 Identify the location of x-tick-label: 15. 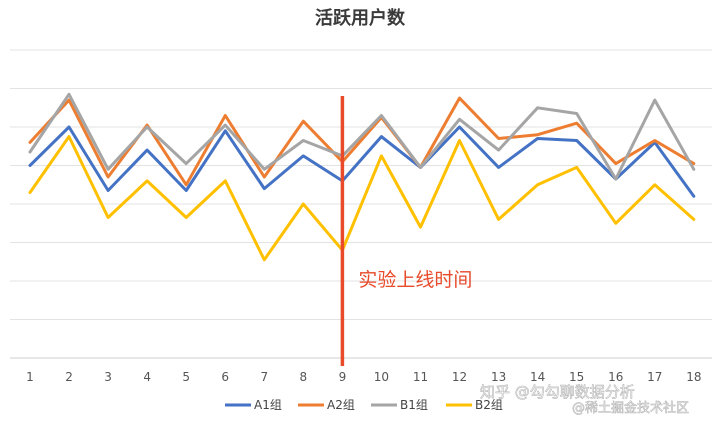
(576, 377).